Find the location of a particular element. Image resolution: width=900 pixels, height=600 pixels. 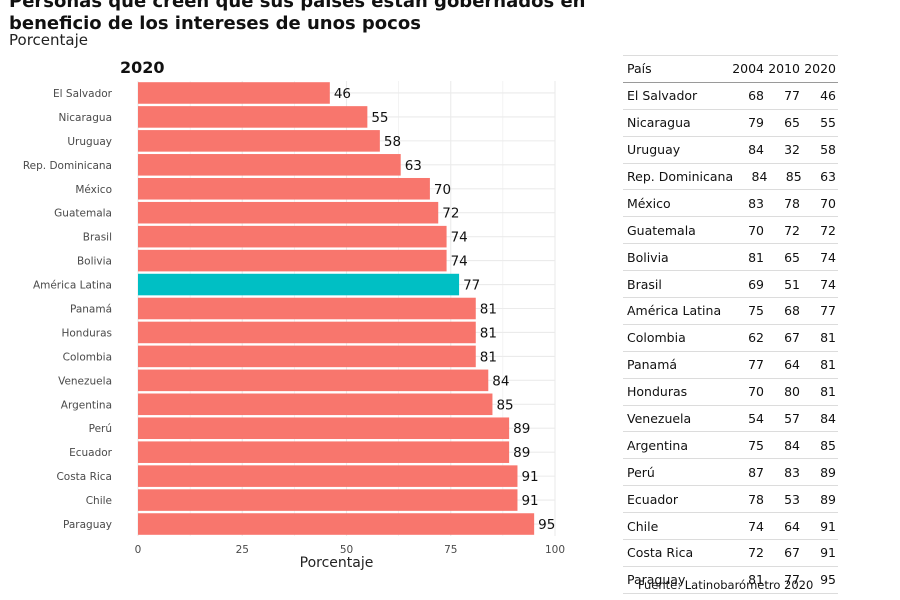

table-cell: 54 is located at coordinates (756, 419).